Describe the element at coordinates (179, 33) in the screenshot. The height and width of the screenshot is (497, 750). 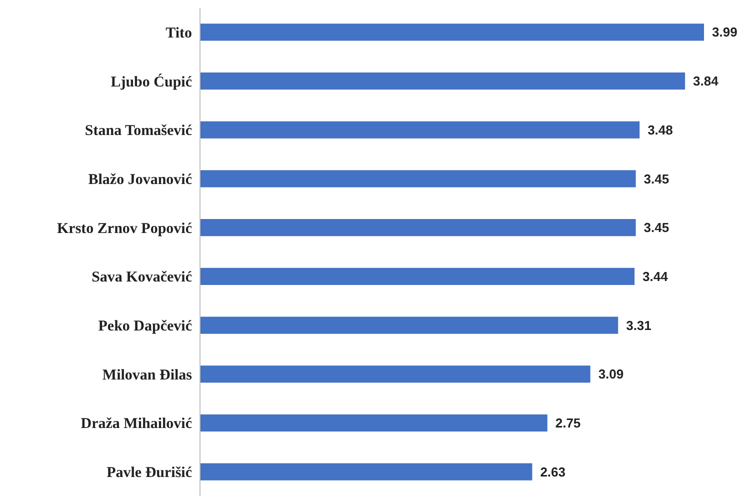
I see `y-tick-label: Tito` at that location.